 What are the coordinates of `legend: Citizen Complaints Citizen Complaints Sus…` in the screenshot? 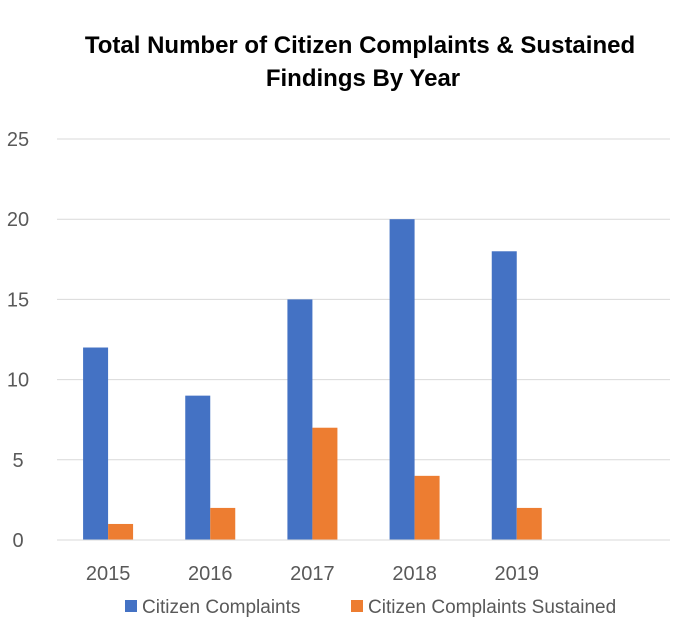 It's located at (370, 607).